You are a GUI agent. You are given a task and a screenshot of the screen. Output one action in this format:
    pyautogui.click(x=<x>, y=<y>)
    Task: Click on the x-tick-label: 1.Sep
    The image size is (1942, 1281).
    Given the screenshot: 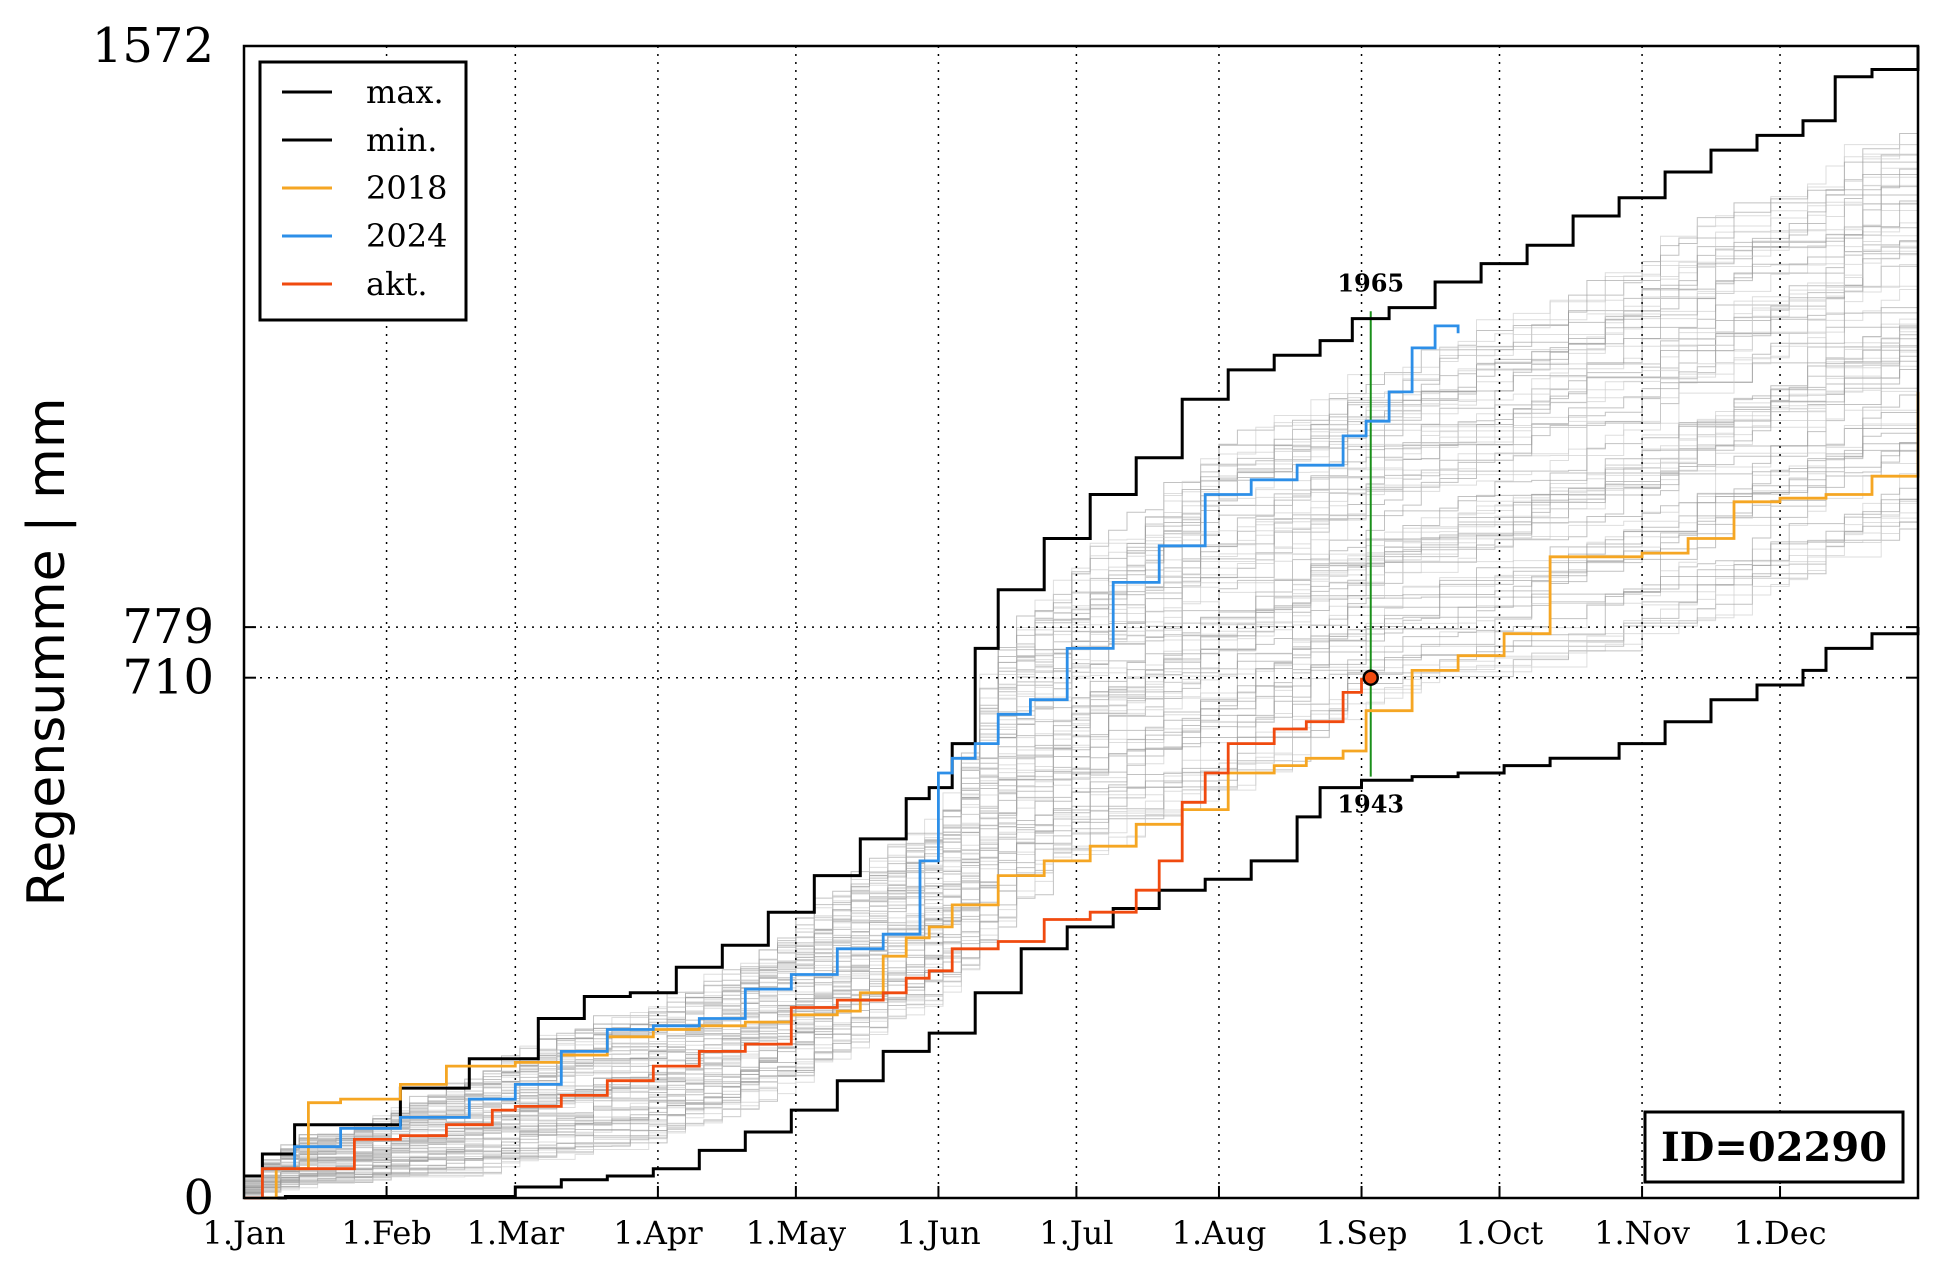 What is the action you would take?
    pyautogui.click(x=1362, y=1233)
    